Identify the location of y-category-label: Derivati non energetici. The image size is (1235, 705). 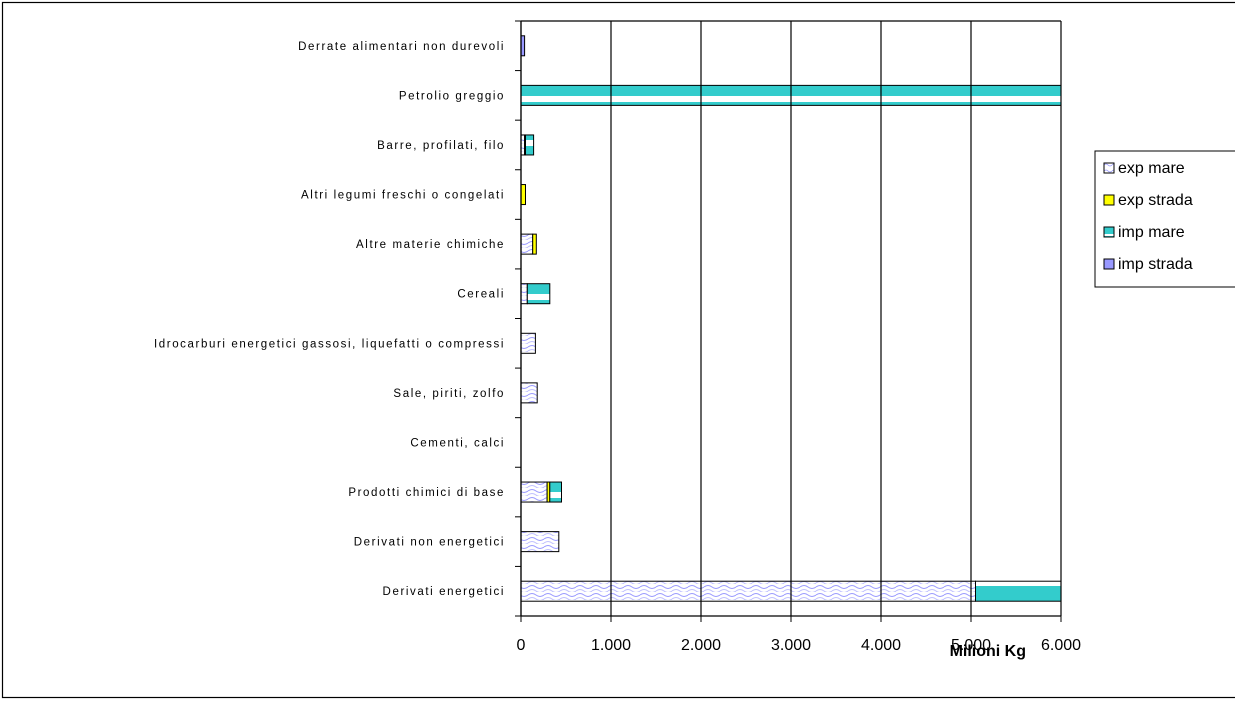
(429, 543).